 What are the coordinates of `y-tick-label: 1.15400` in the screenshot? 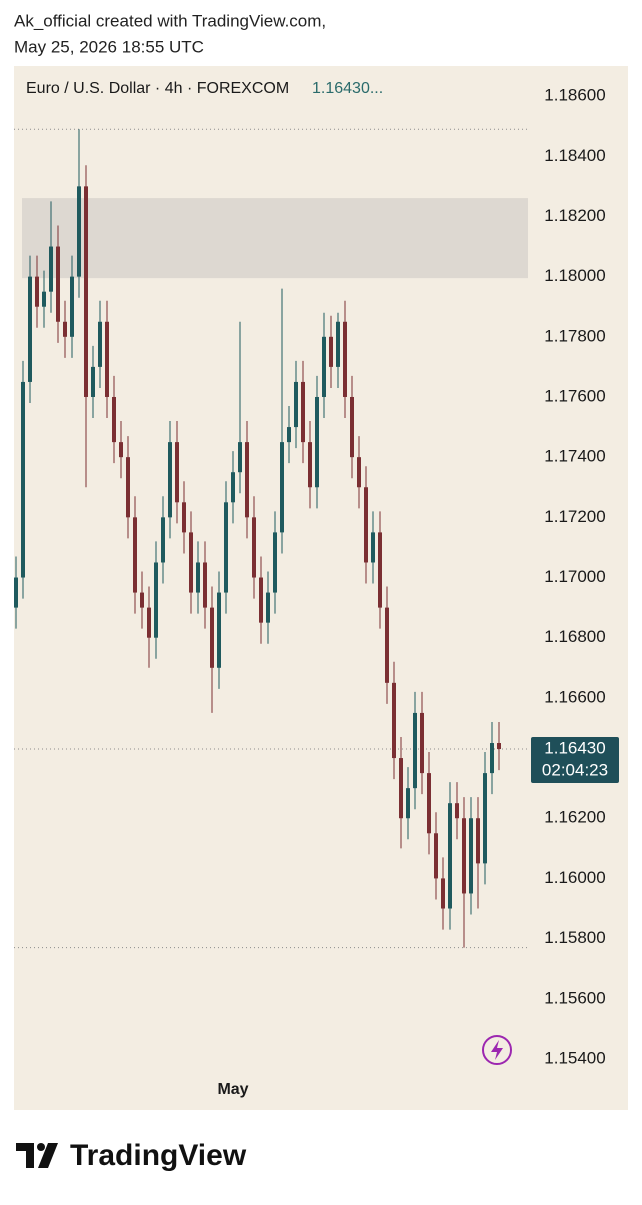 It's located at (574, 1057).